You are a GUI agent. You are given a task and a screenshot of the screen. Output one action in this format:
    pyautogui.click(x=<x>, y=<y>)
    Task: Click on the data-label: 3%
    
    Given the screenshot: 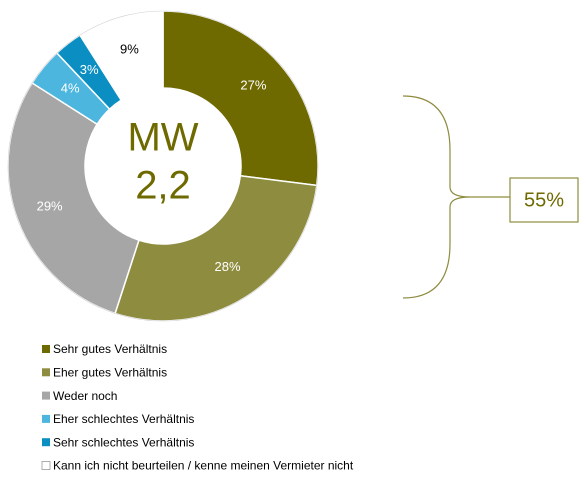 What is the action you would take?
    pyautogui.click(x=89, y=69)
    